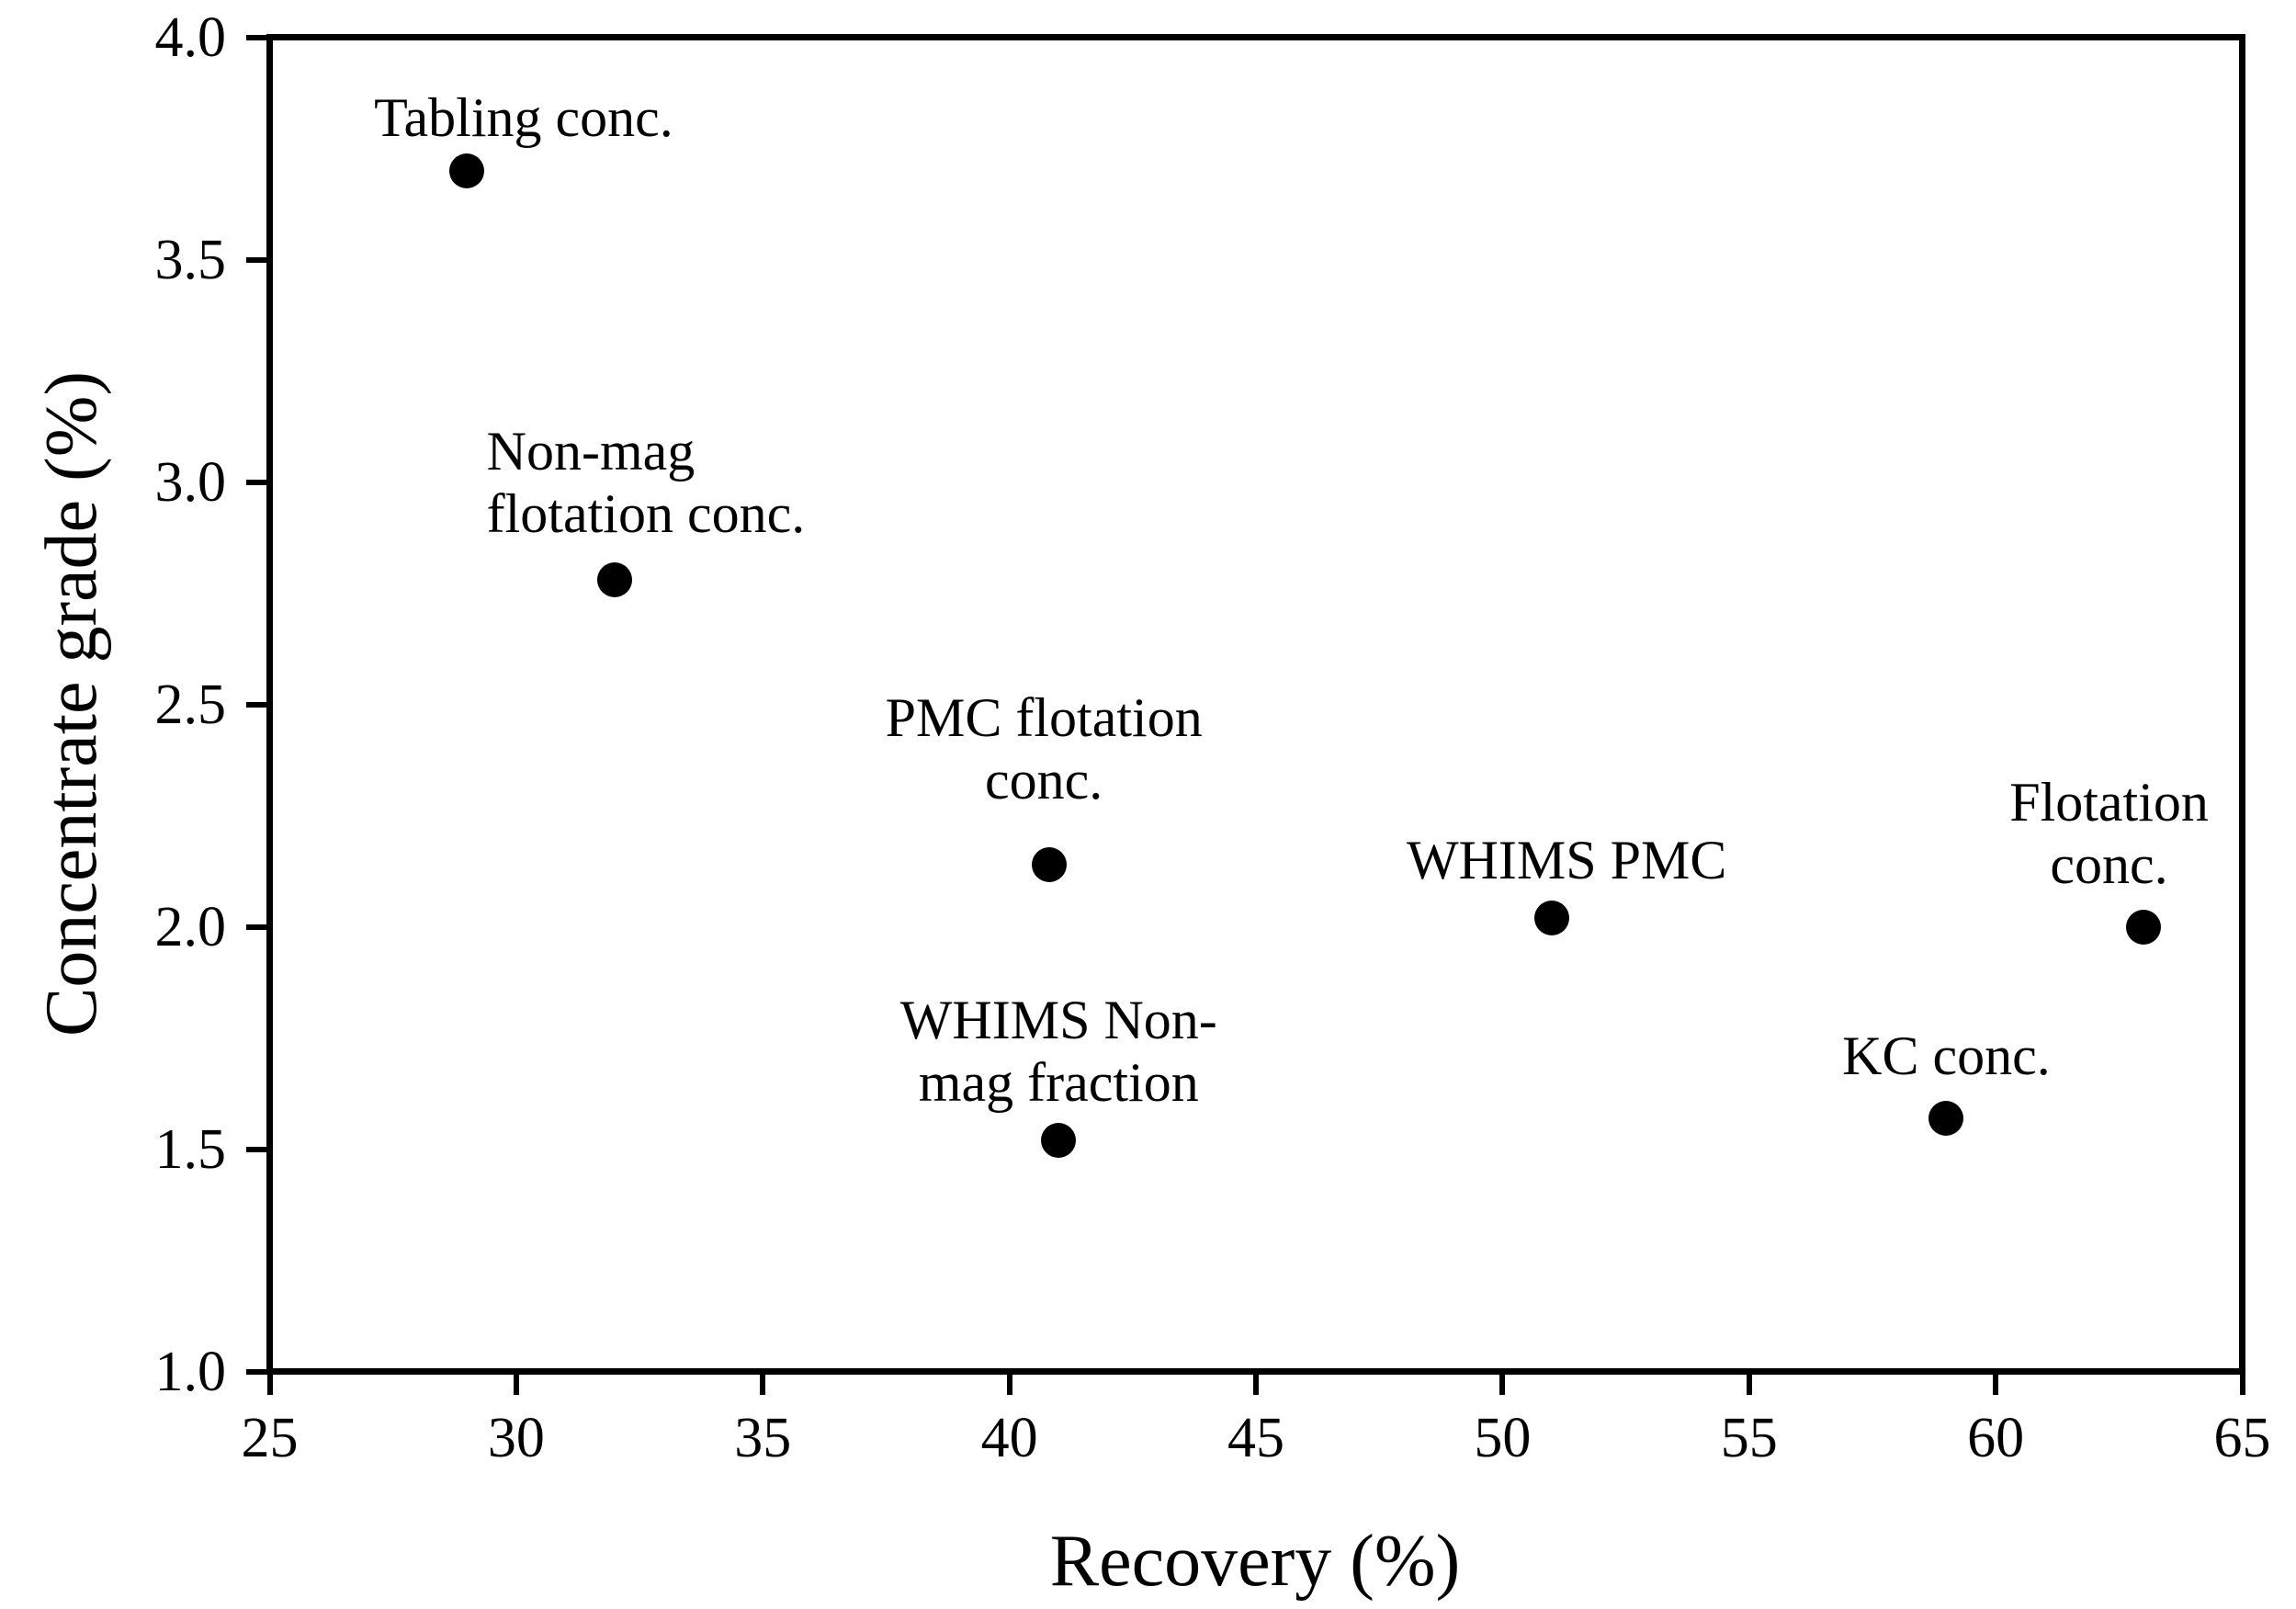 This screenshot has height=1609, width=2296. I want to click on point-label-line: Flotation, so click(2109, 802).